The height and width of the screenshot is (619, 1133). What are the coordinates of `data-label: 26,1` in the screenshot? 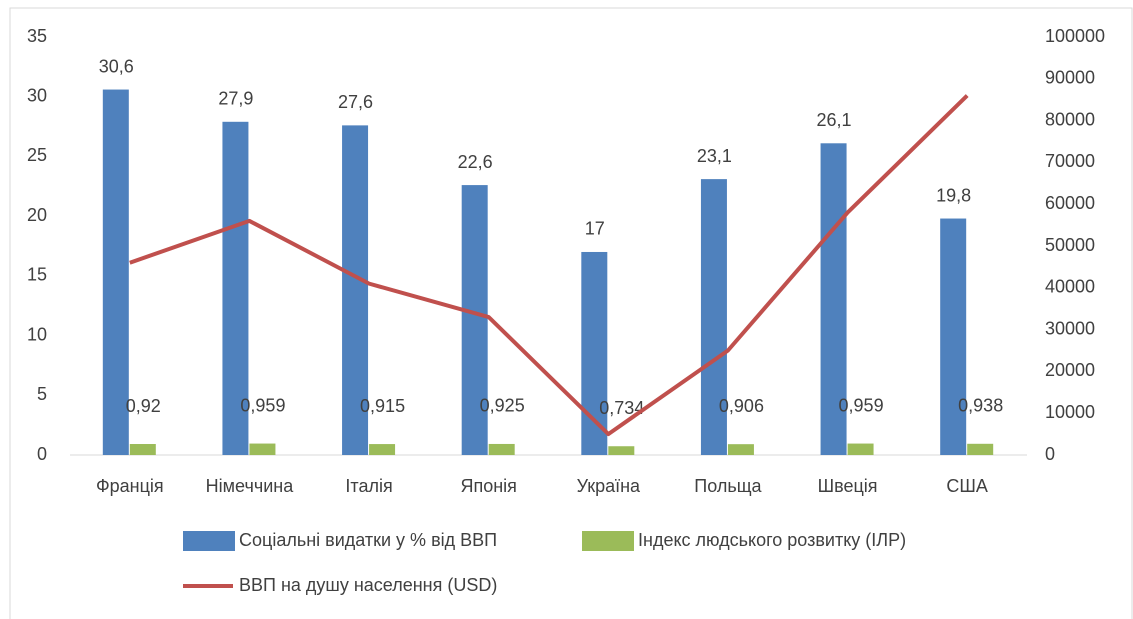 It's located at (834, 120).